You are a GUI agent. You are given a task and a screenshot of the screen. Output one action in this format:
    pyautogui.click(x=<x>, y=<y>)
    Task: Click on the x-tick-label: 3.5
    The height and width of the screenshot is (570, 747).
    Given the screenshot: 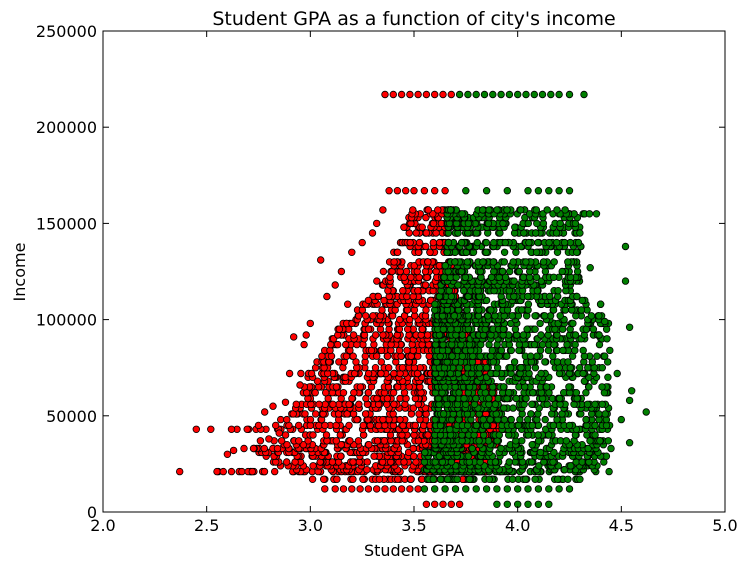 What is the action you would take?
    pyautogui.click(x=413, y=525)
    